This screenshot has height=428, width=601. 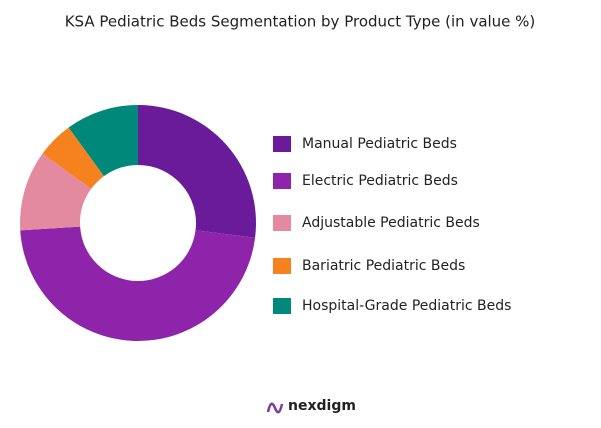 What do you see at coordinates (383, 266) in the screenshot?
I see `legend-label: Bariatric Pediatric Beds` at bounding box center [383, 266].